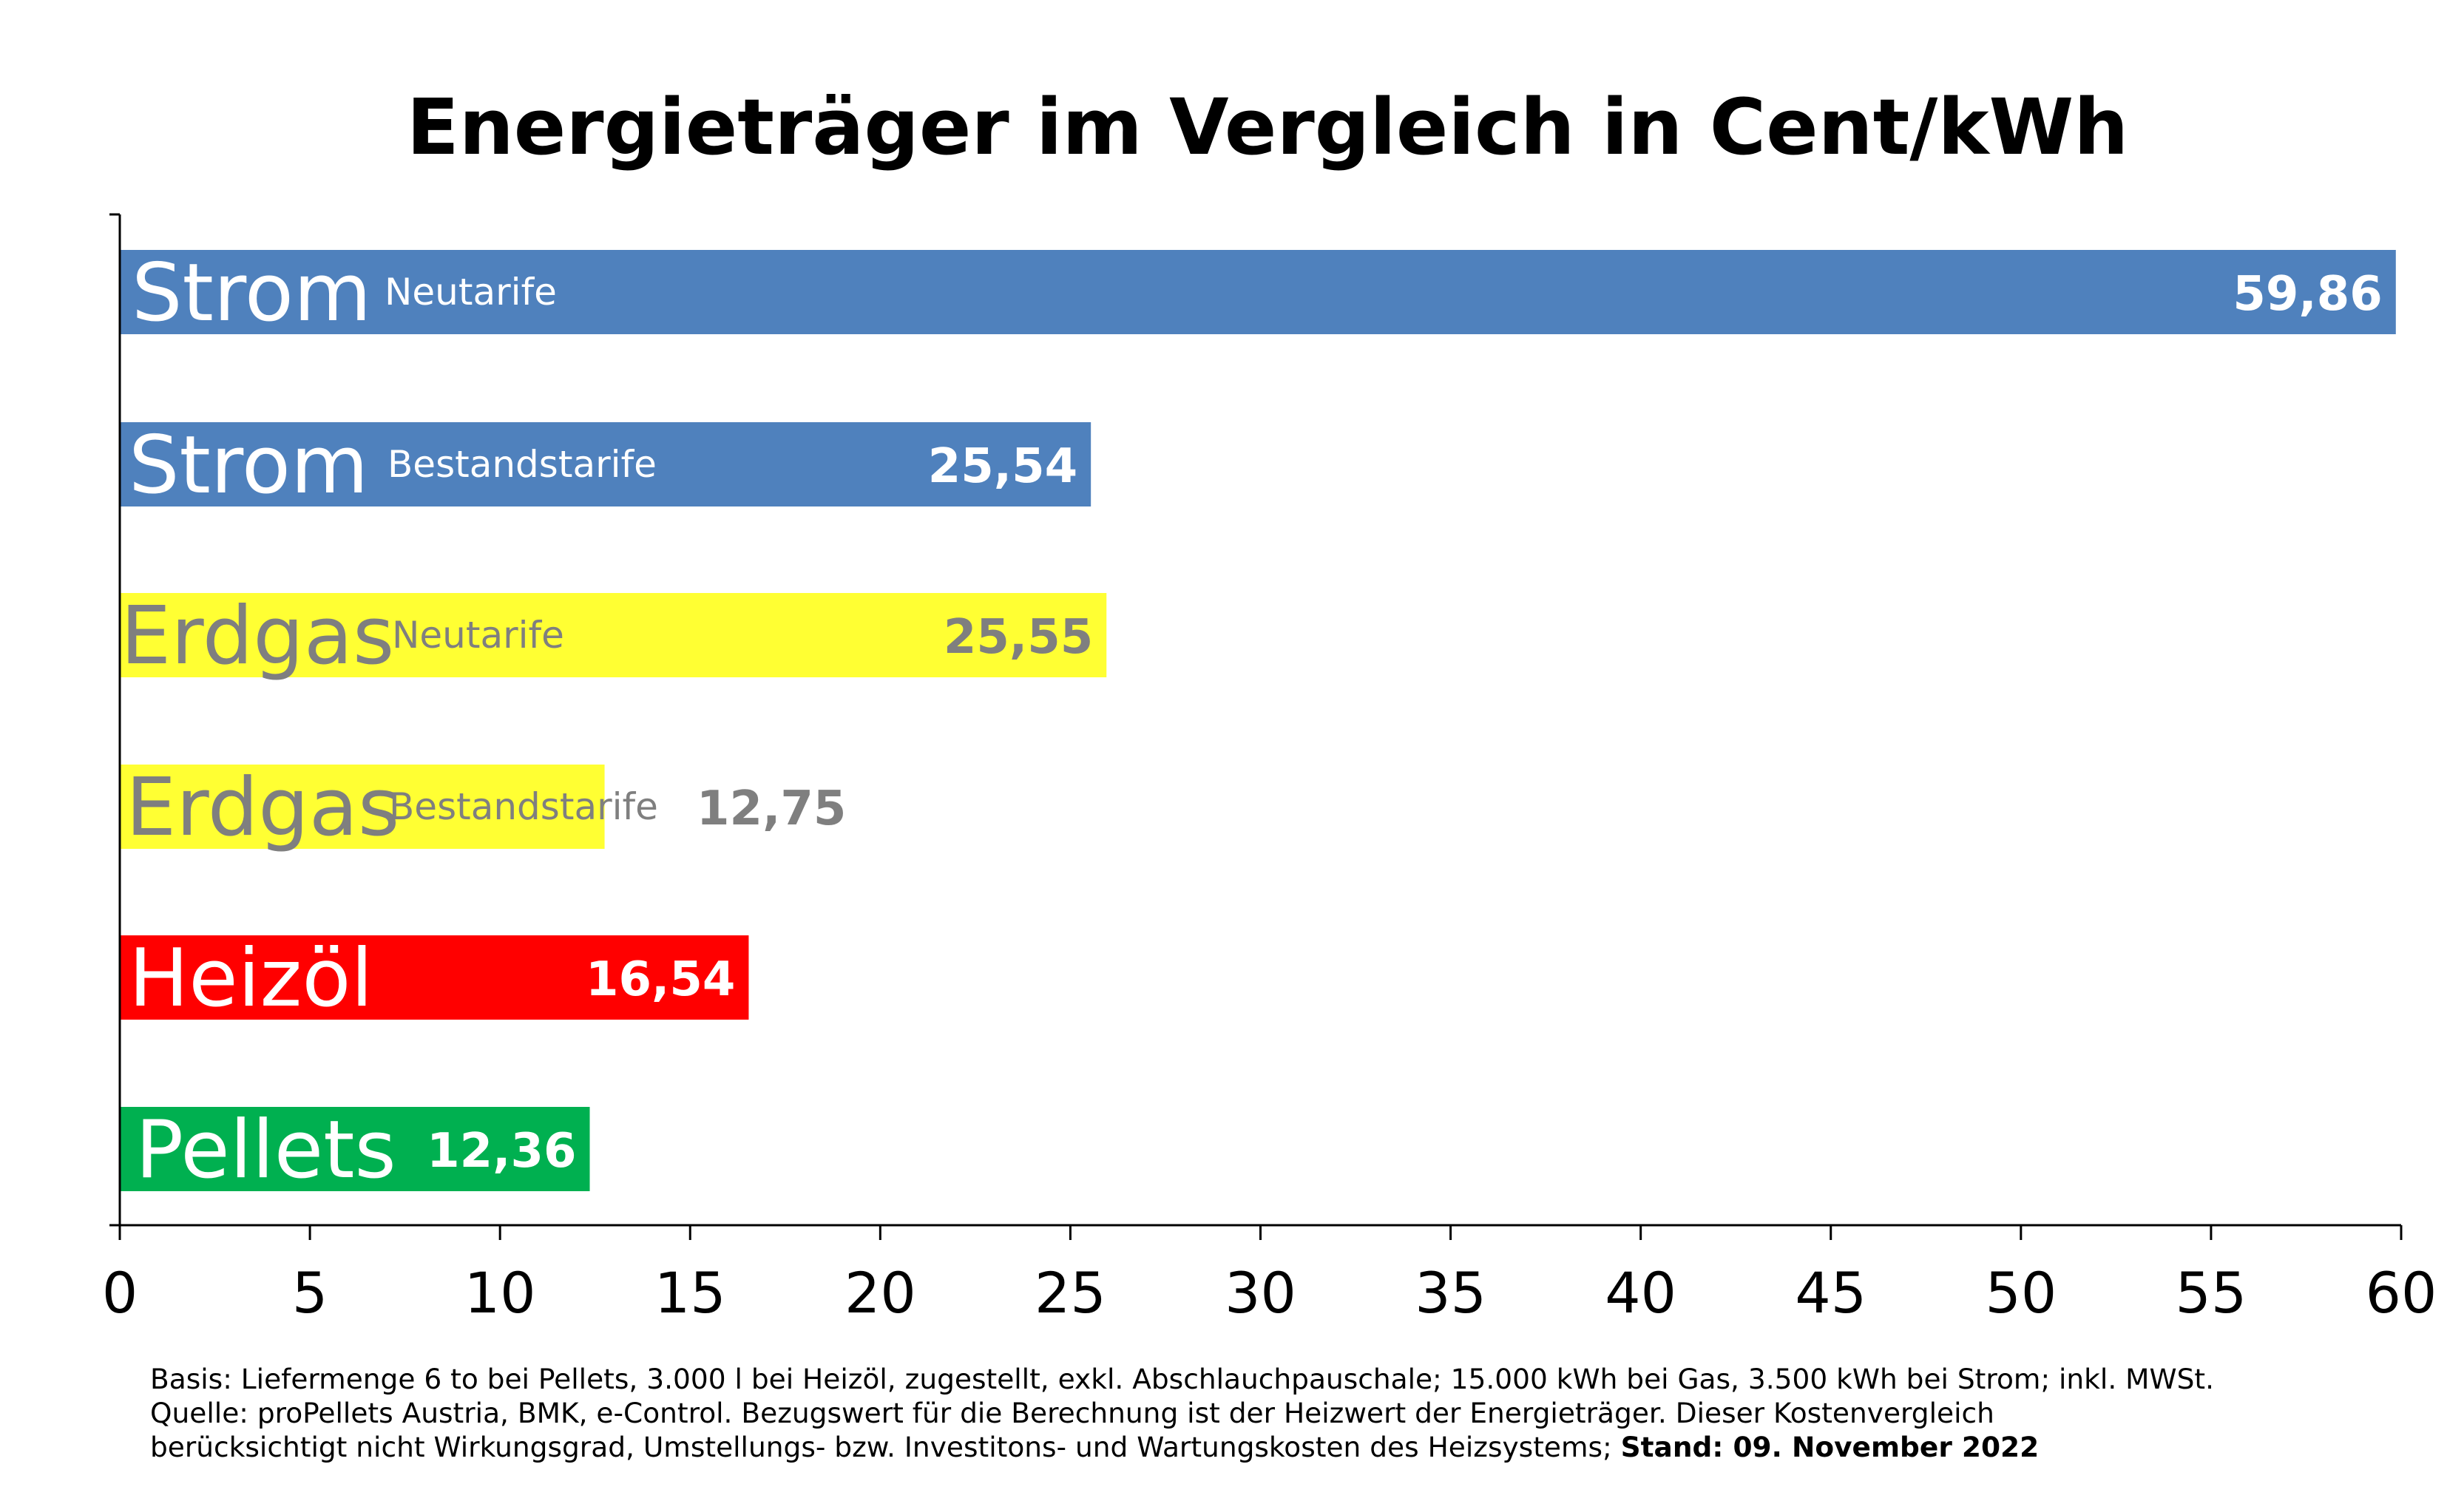  I want to click on bar-value-label-3: 25,55, so click(1019, 637).